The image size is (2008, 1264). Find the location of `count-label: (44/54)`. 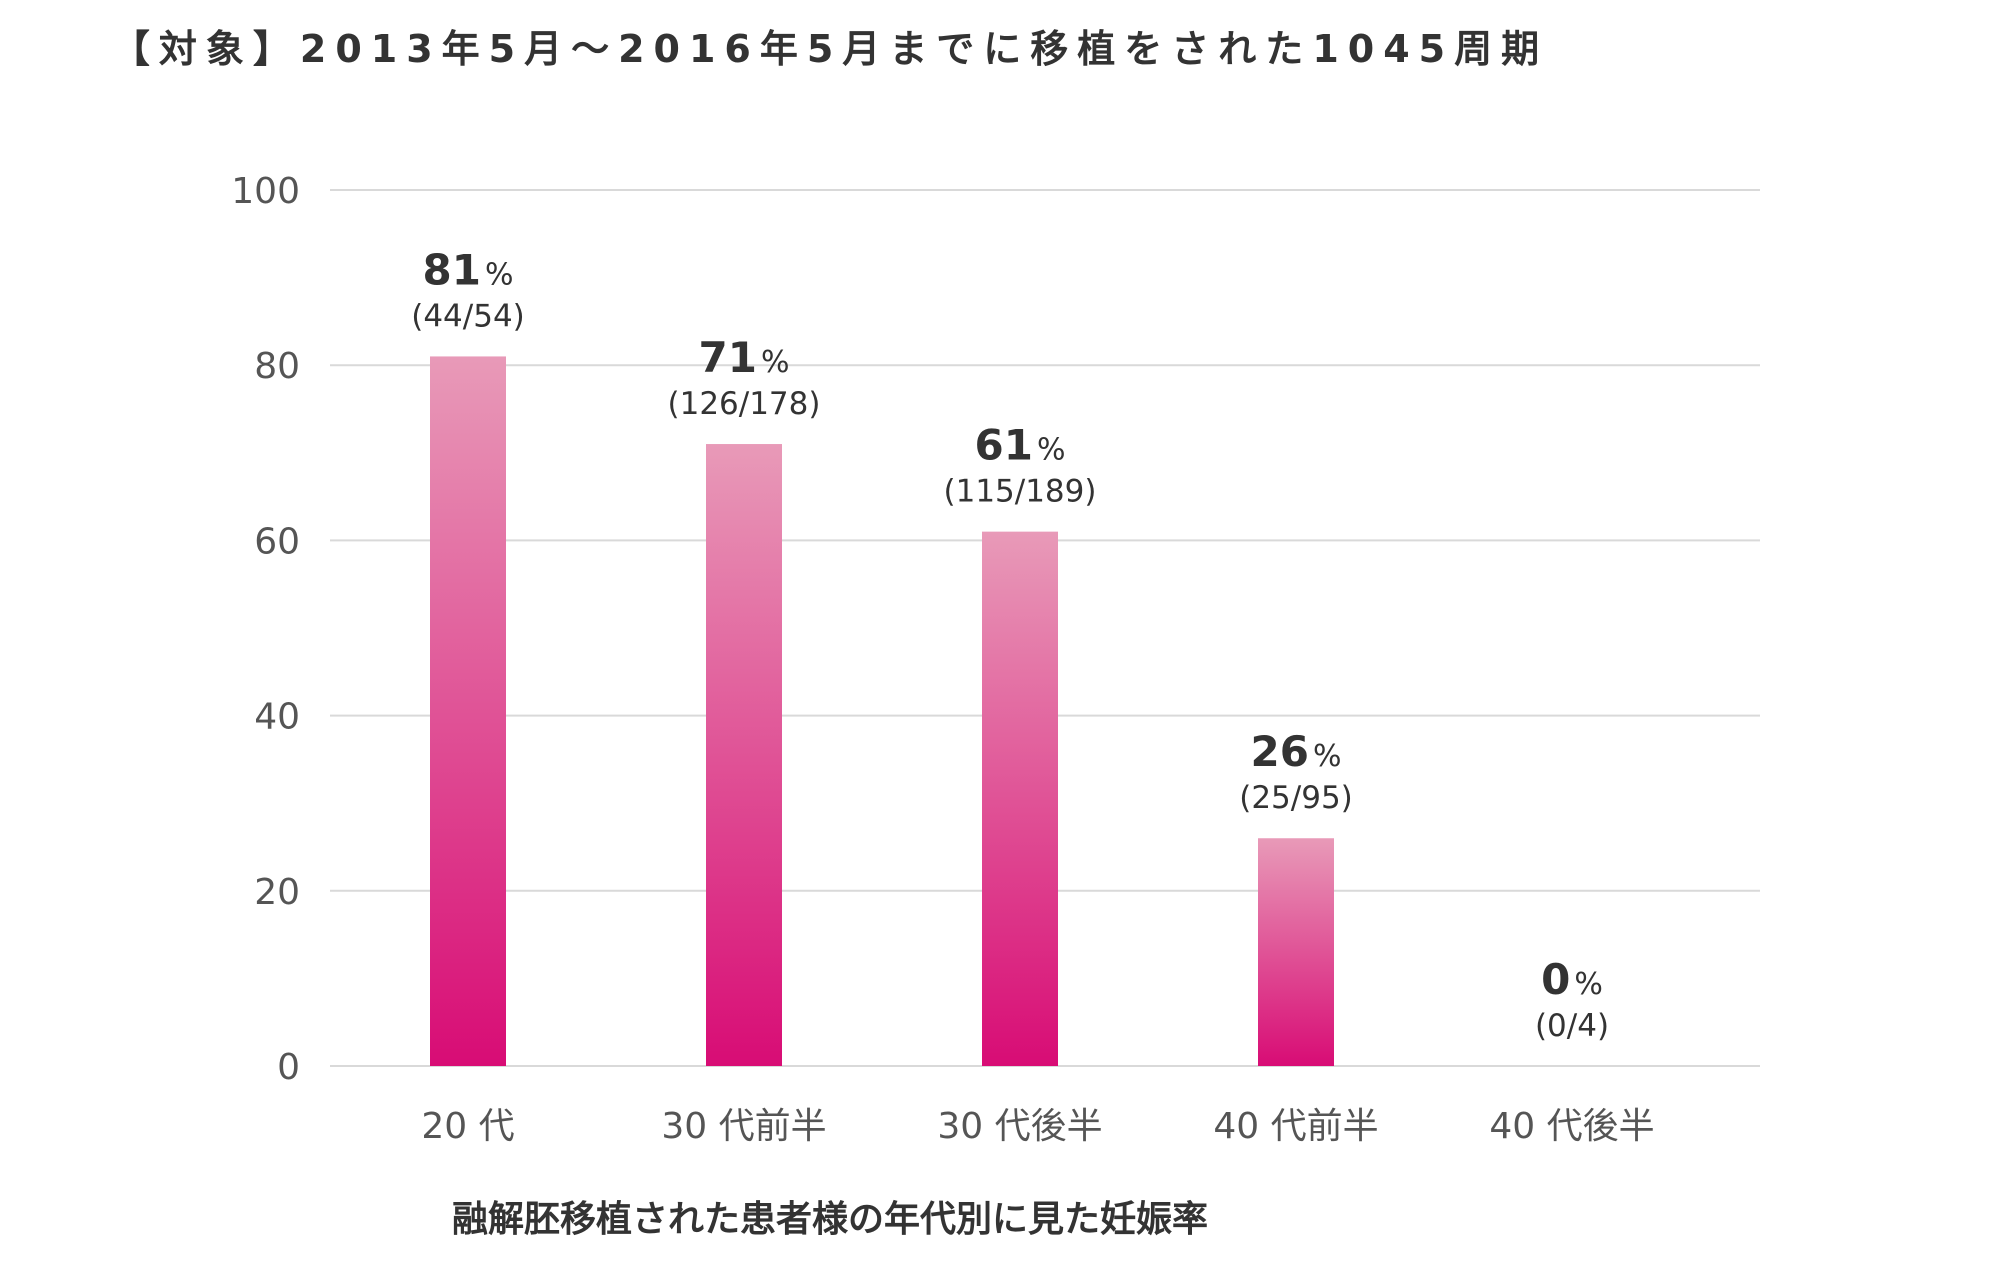

count-label: (44/54) is located at coordinates (468, 316).